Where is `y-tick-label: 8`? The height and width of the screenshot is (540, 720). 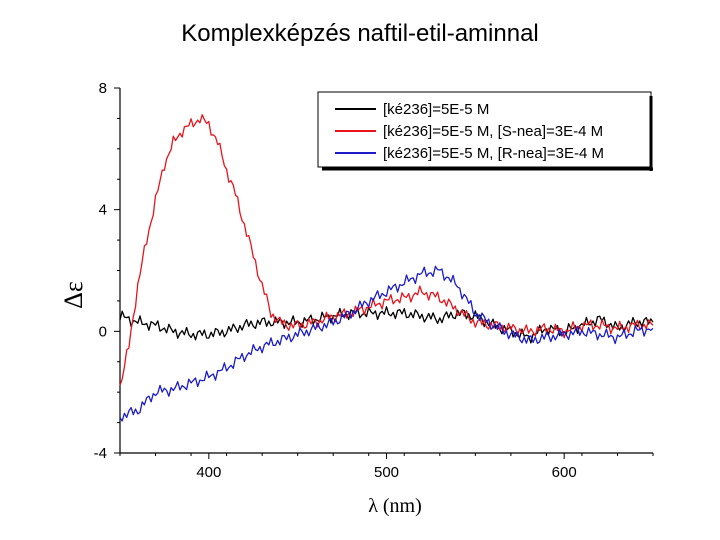
y-tick-label: 8 is located at coordinates (103, 88).